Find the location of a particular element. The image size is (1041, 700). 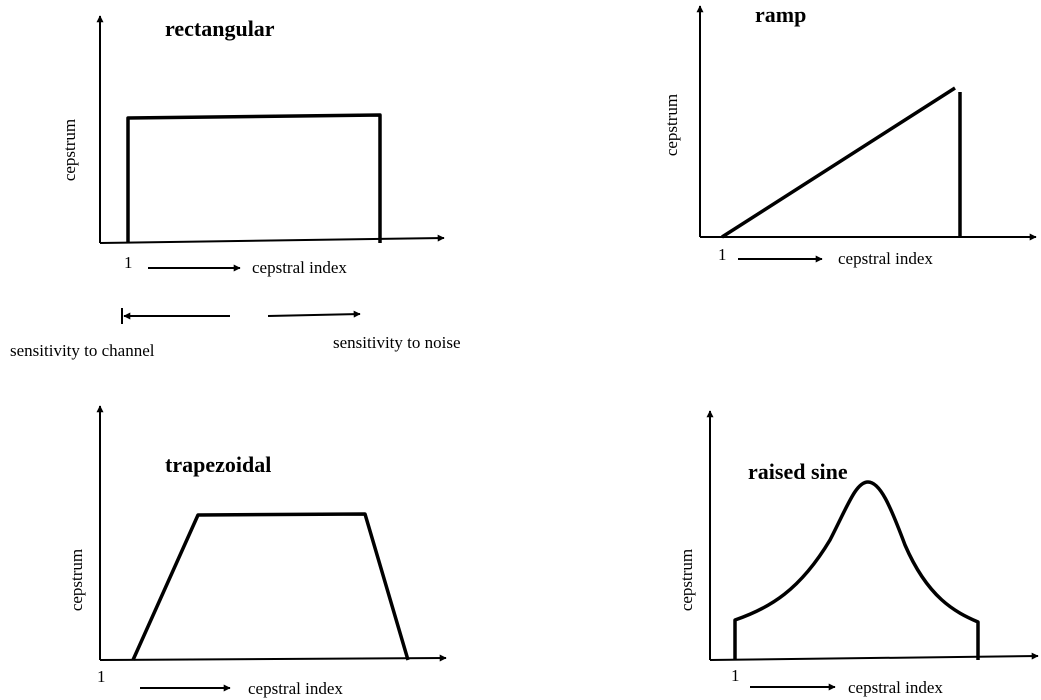

sensitivity-label: sensitivity to channel is located at coordinates (82, 350).